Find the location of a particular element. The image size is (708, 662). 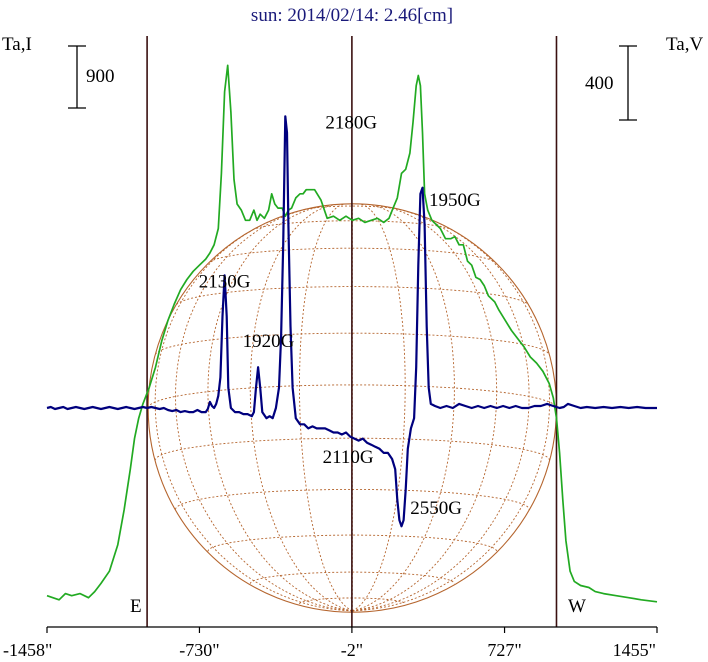

field-annotation: 1950G is located at coordinates (455, 200).